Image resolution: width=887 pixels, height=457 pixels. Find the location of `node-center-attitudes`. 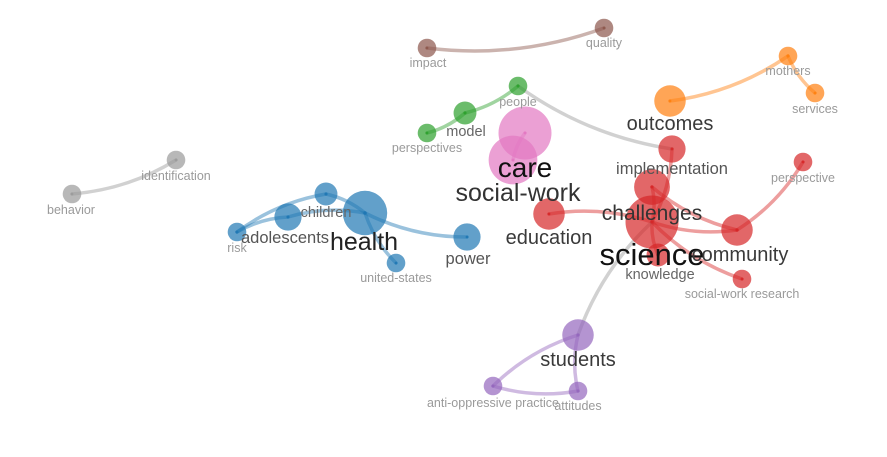

node-center-attitudes is located at coordinates (578, 391).